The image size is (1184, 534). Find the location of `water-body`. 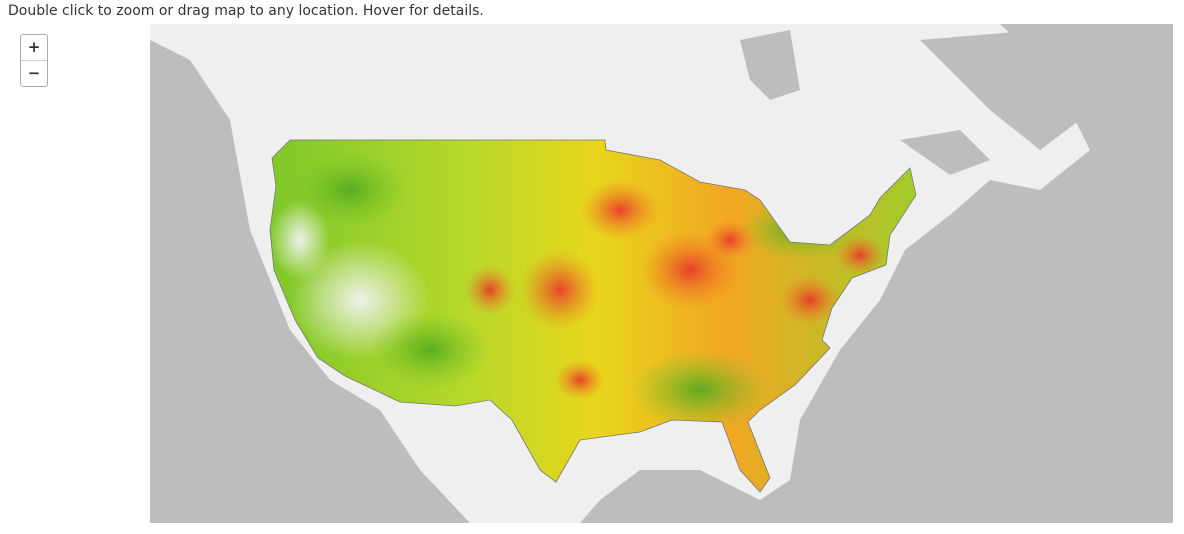

water-body is located at coordinates (910, 102).